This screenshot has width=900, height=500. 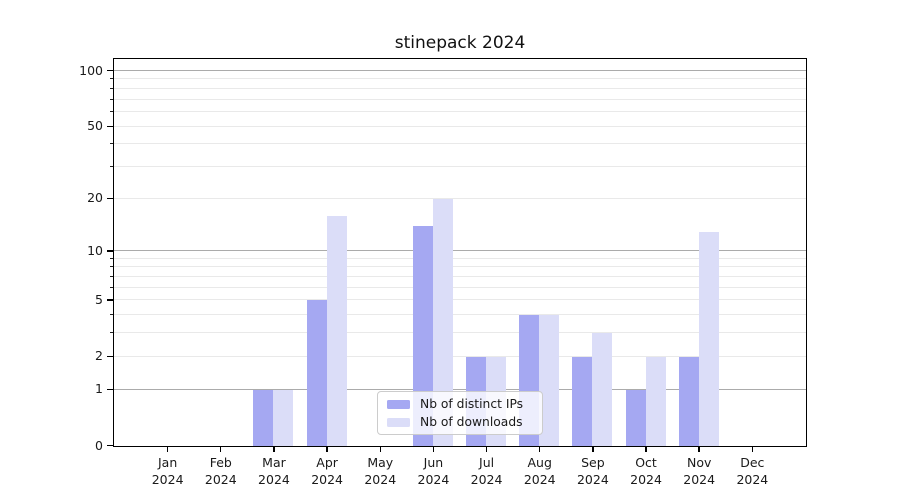 I want to click on legend: Nb of distinct IPs Nb of downloads, so click(x=460, y=413).